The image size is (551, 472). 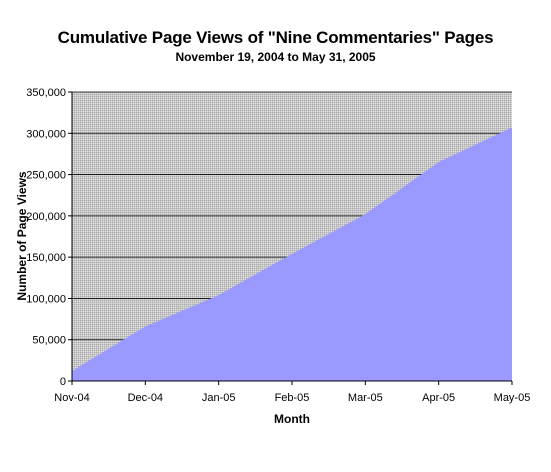 I want to click on x-tick-label: Jan-05, so click(x=219, y=398).